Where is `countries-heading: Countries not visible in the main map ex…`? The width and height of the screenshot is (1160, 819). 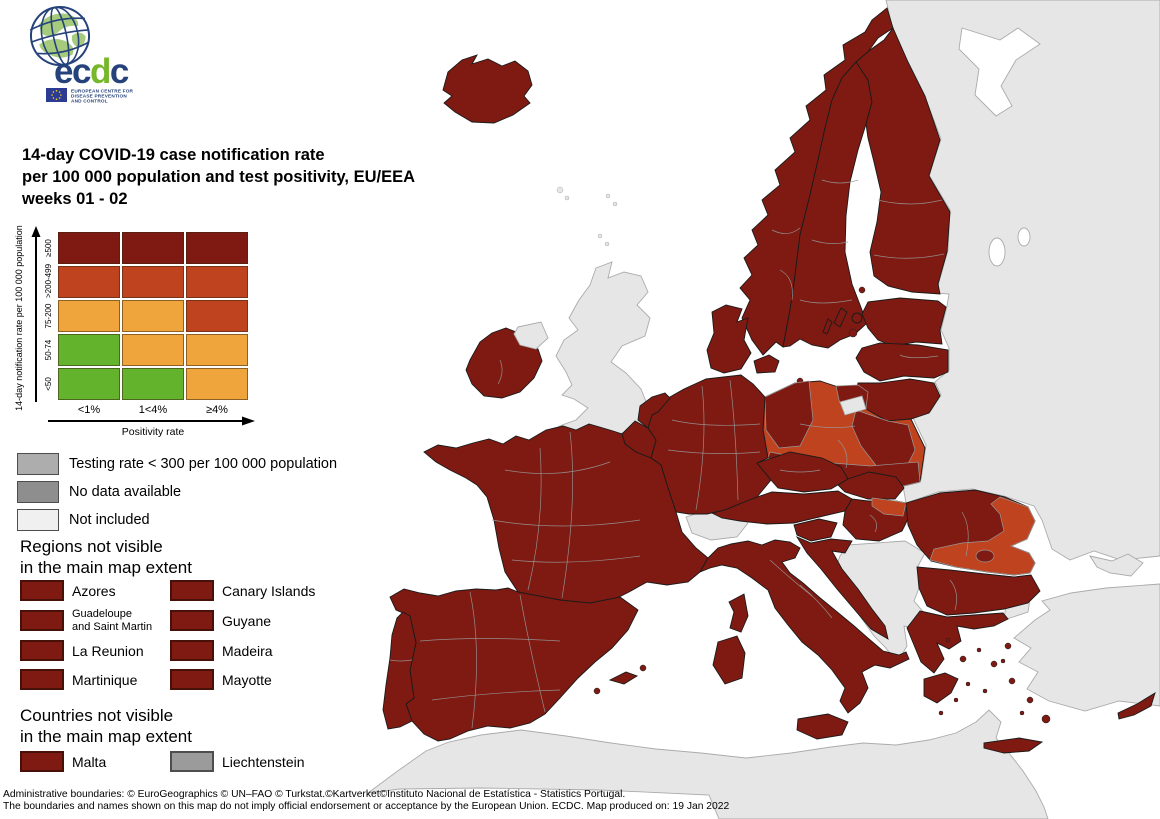 countries-heading: Countries not visible in the main map ex… is located at coordinates (106, 726).